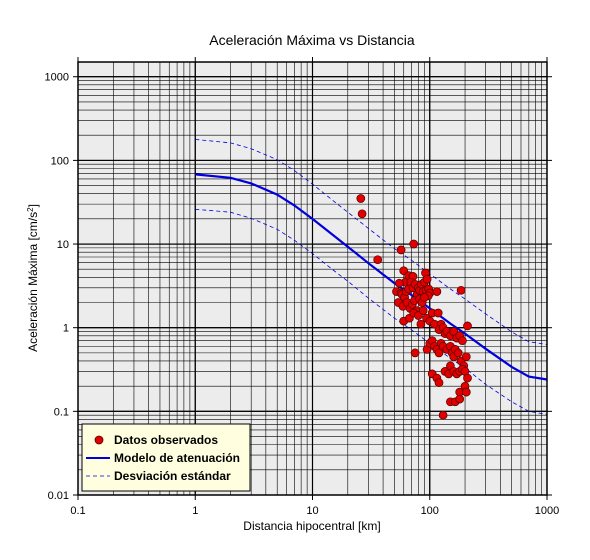 Image resolution: width=590 pixels, height=560 pixels. Describe the element at coordinates (58, 496) in the screenshot. I see `y-tick-label: 0.01` at that location.